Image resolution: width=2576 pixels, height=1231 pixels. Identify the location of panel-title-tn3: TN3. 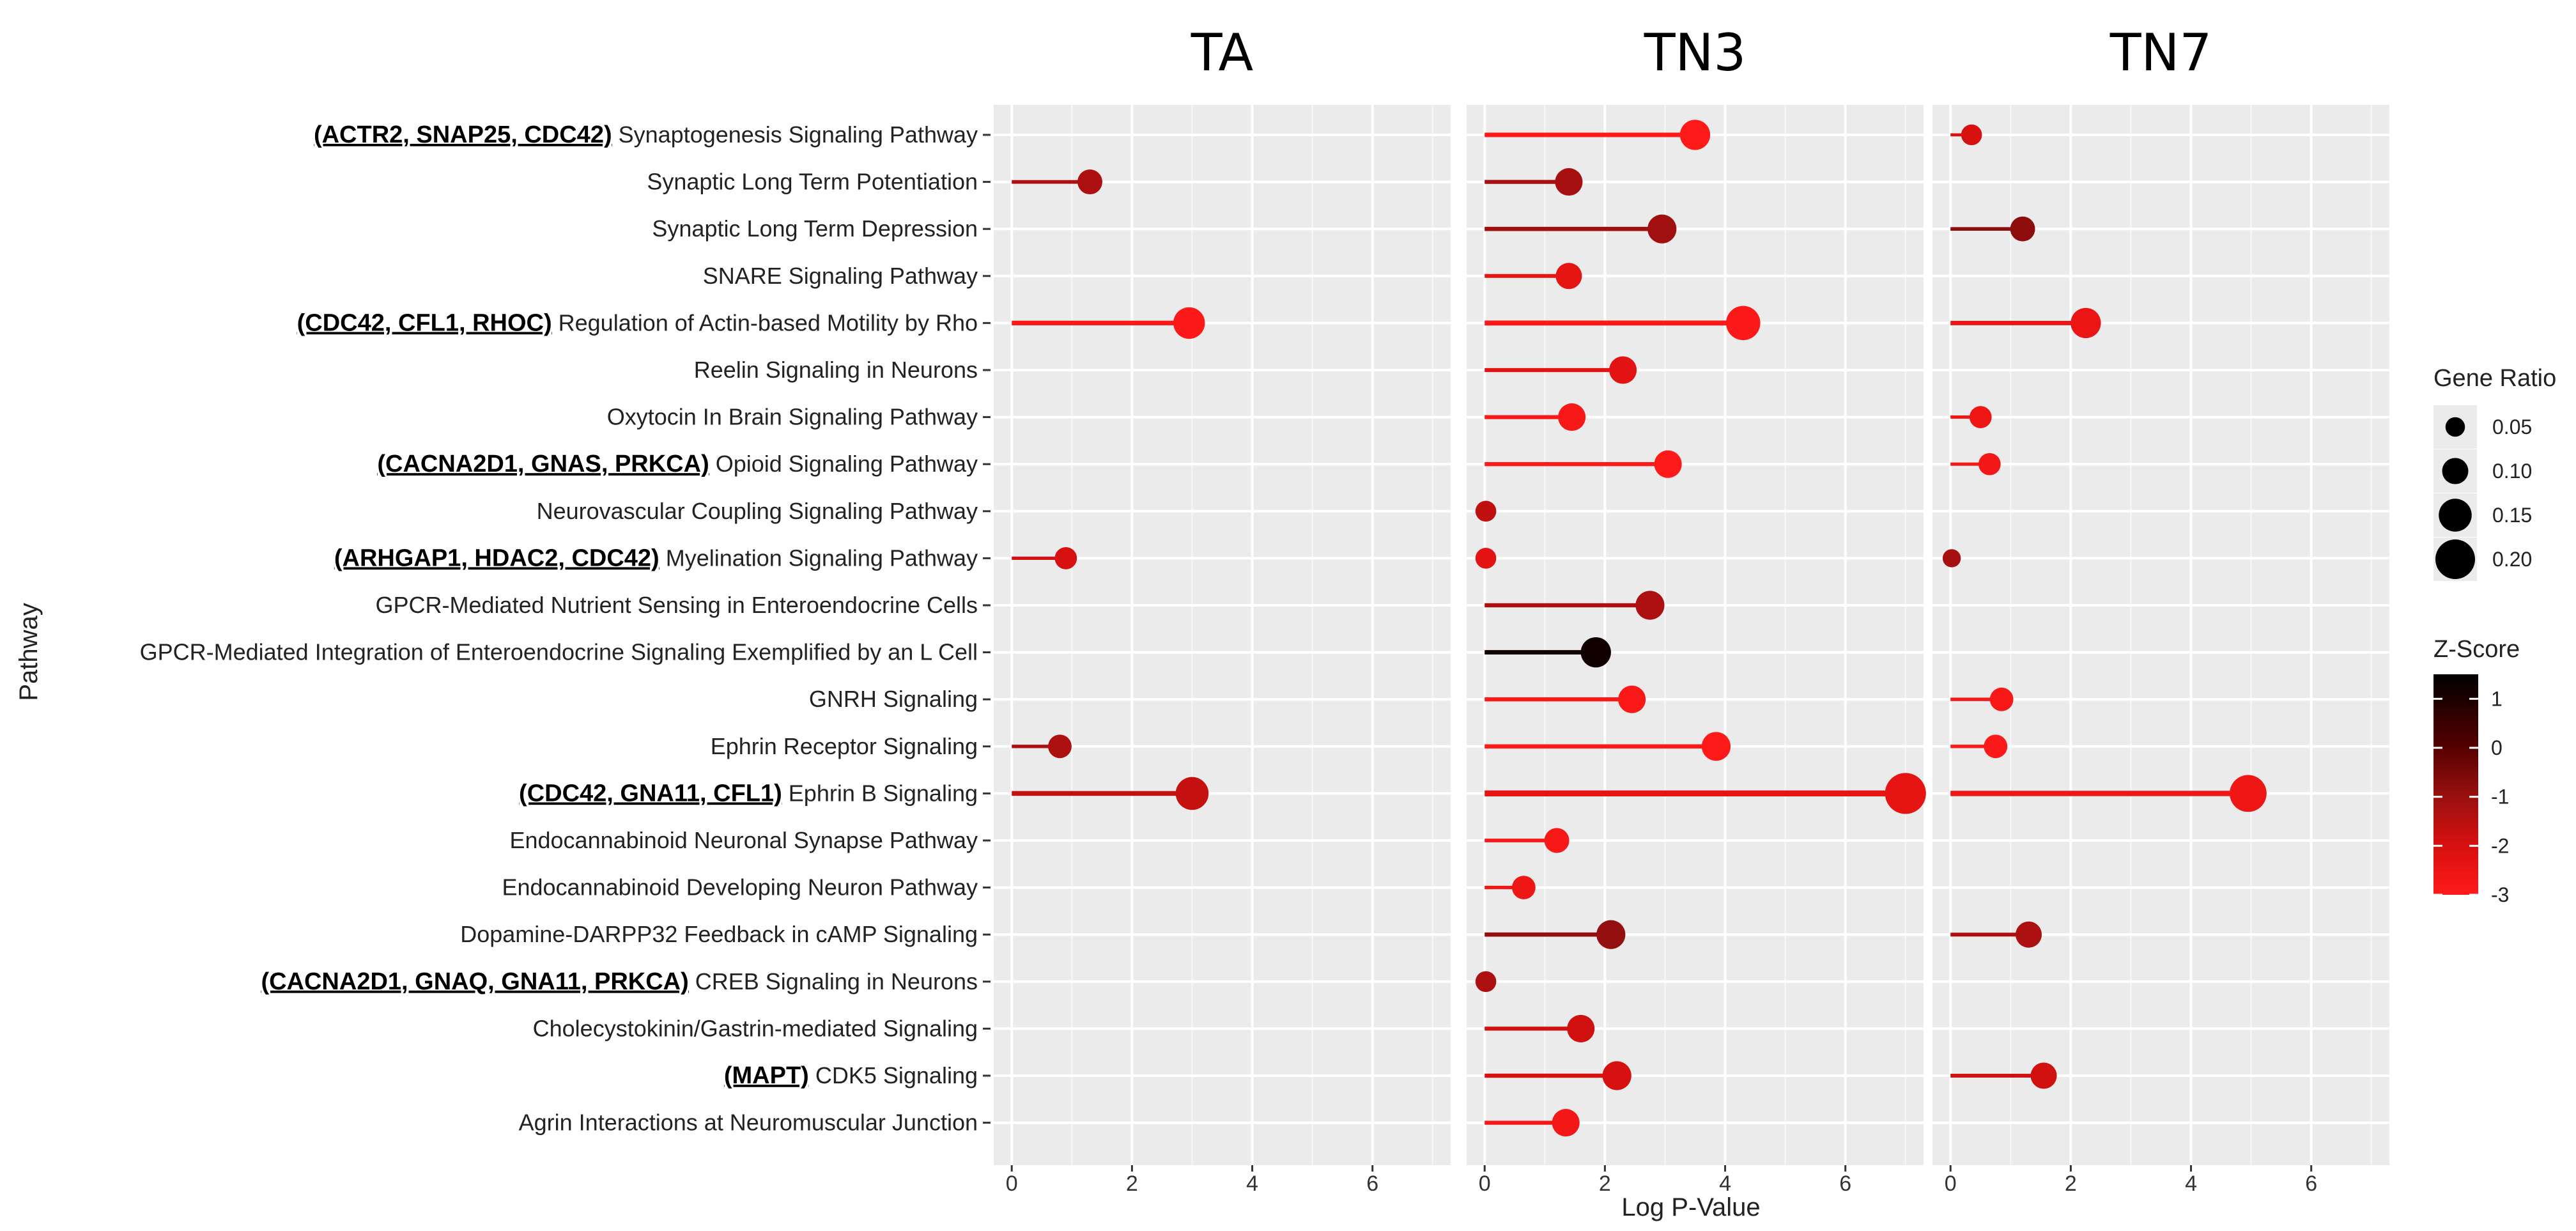
(1695, 52).